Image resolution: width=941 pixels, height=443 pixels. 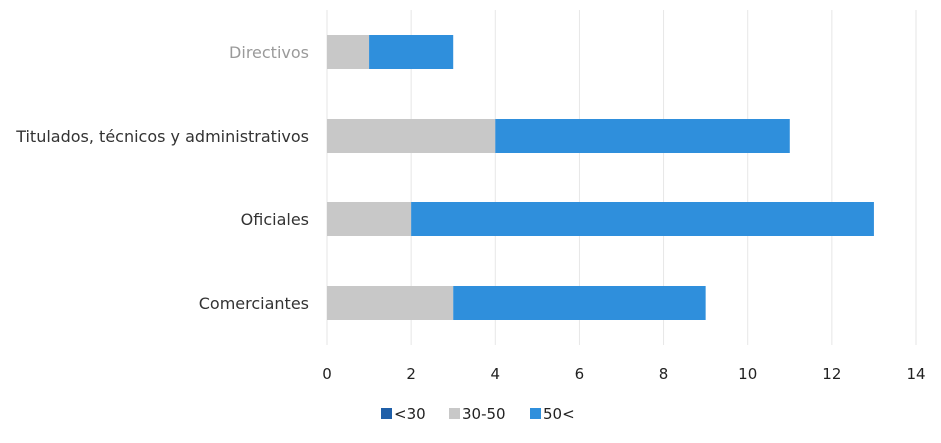 What do you see at coordinates (484, 414) in the screenshot?
I see `legend-label-1: 30-50` at bounding box center [484, 414].